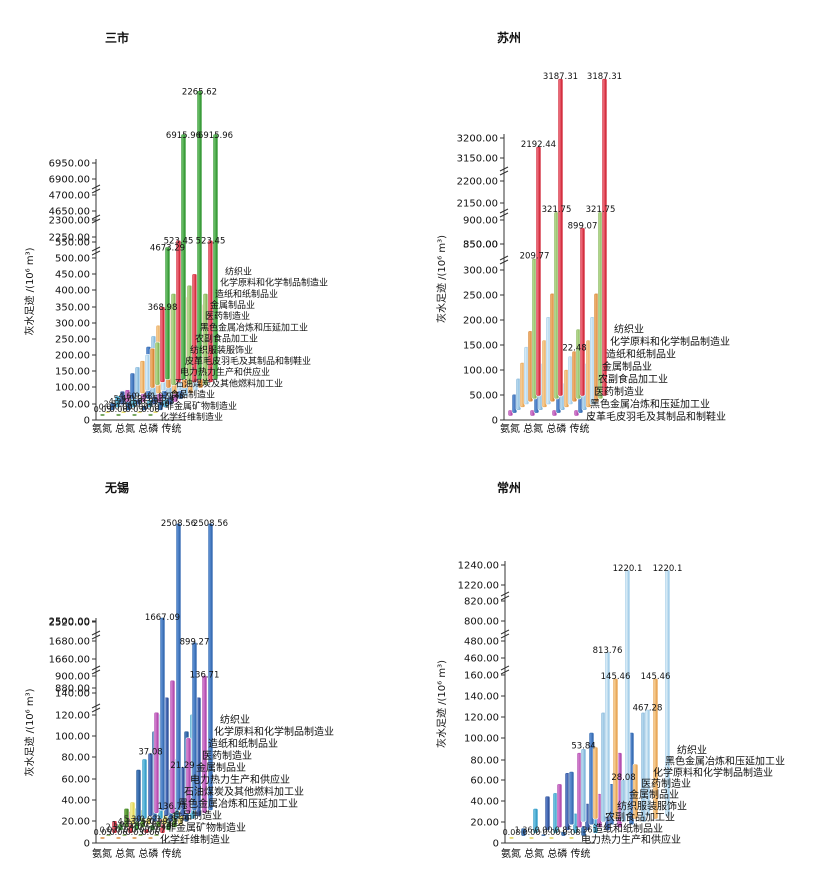 Image resolution: width=840 pixels, height=892 pixels. I want to click on y-tick-label: 3150.00, so click(477, 159).